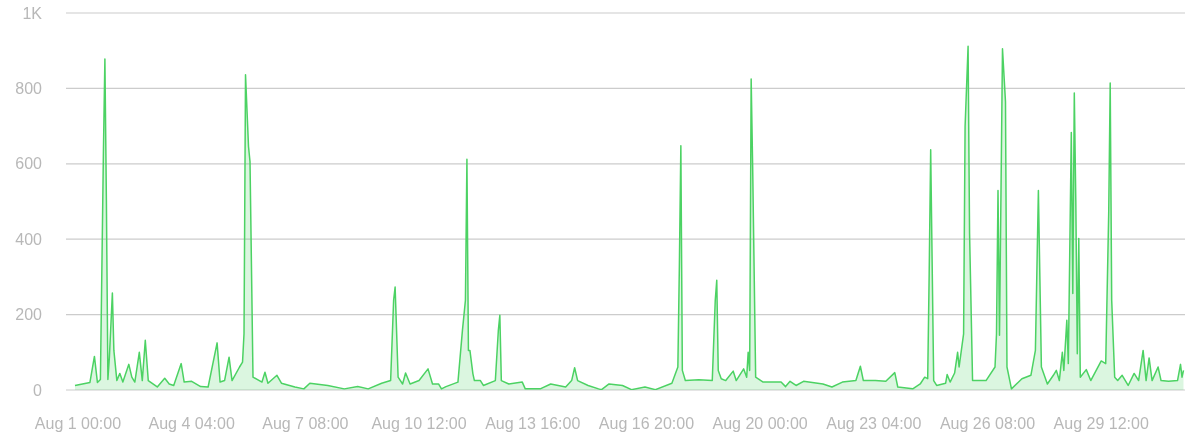  Describe the element at coordinates (191, 424) in the screenshot. I see `x-tick-label: Aug 4 04:00` at that location.